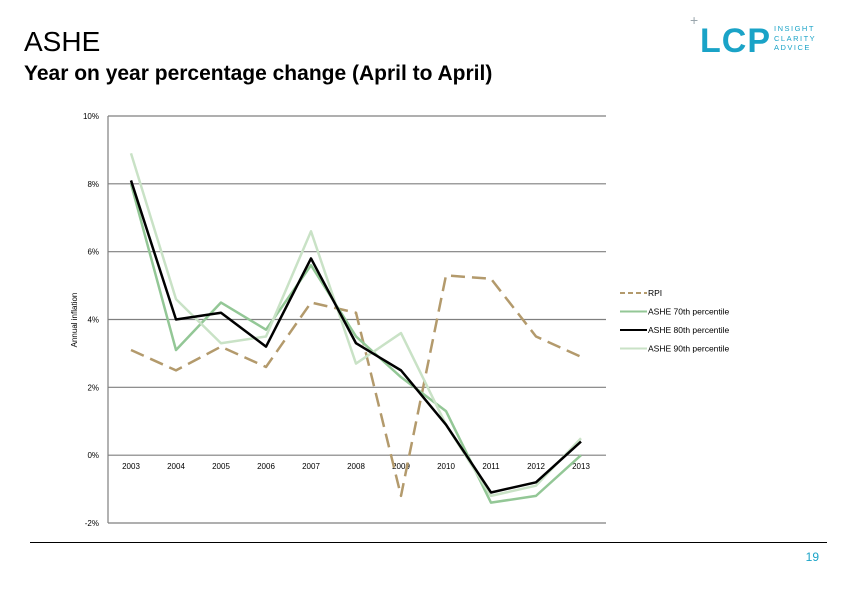 The image size is (842, 595). I want to click on y-tick-label: 0%, so click(93, 455).